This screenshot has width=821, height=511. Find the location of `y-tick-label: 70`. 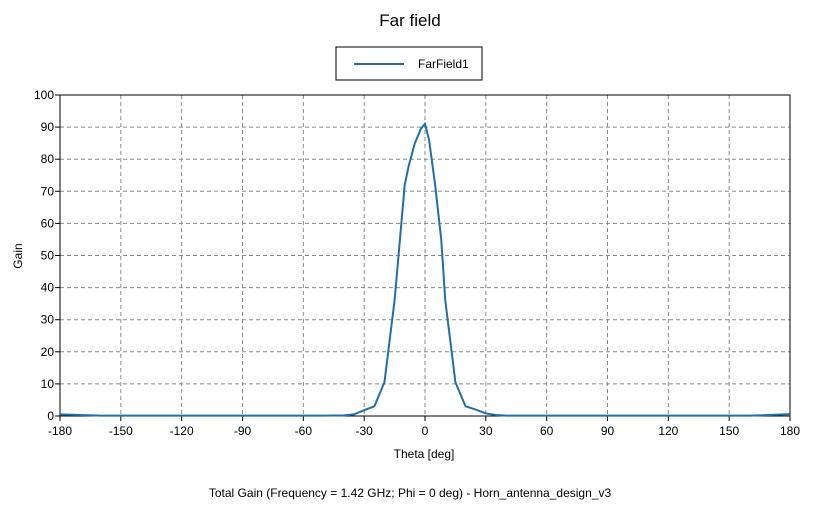

y-tick-label: 70 is located at coordinates (48, 191).